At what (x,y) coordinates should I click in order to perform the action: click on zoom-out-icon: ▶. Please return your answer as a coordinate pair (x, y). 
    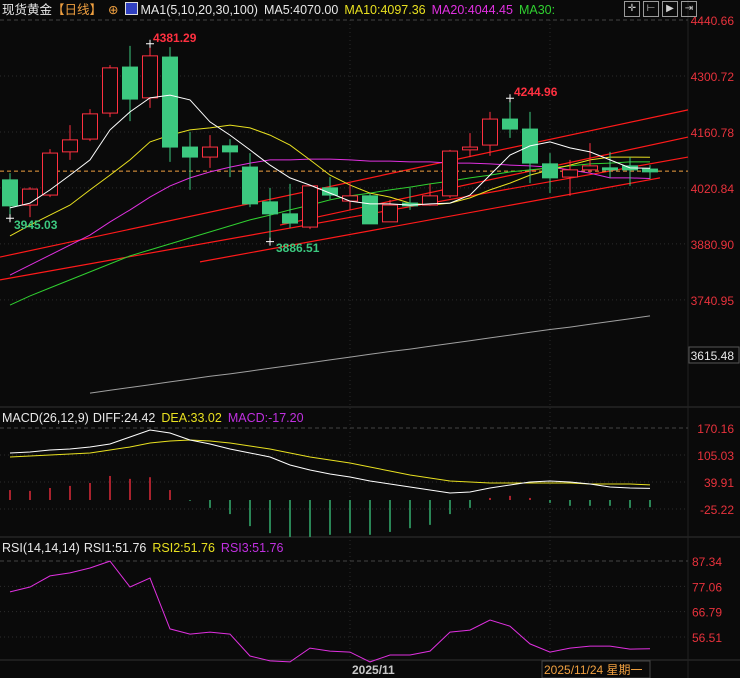
    Looking at the image, I should click on (670, 9).